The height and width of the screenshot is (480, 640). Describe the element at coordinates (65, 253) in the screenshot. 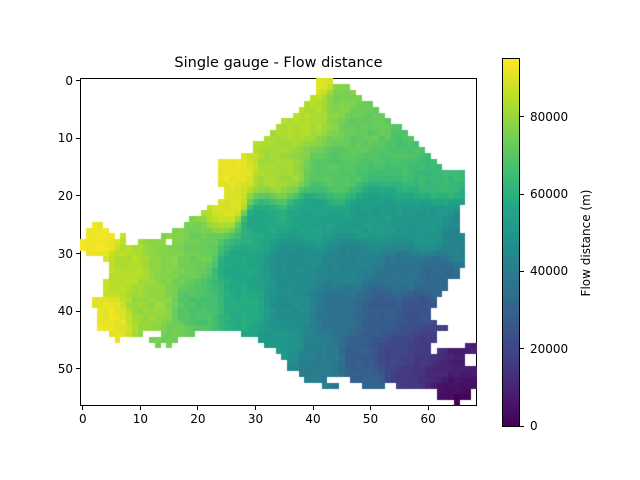

I see `y-tick-label: 30` at that location.